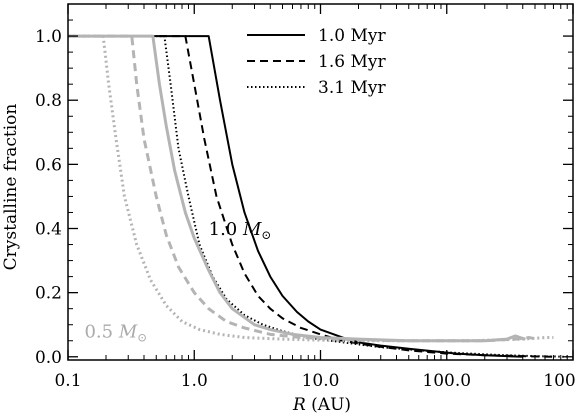  Describe the element at coordinates (331, 404) in the screenshot. I see `x-axis-title-unit: (AU)` at that location.